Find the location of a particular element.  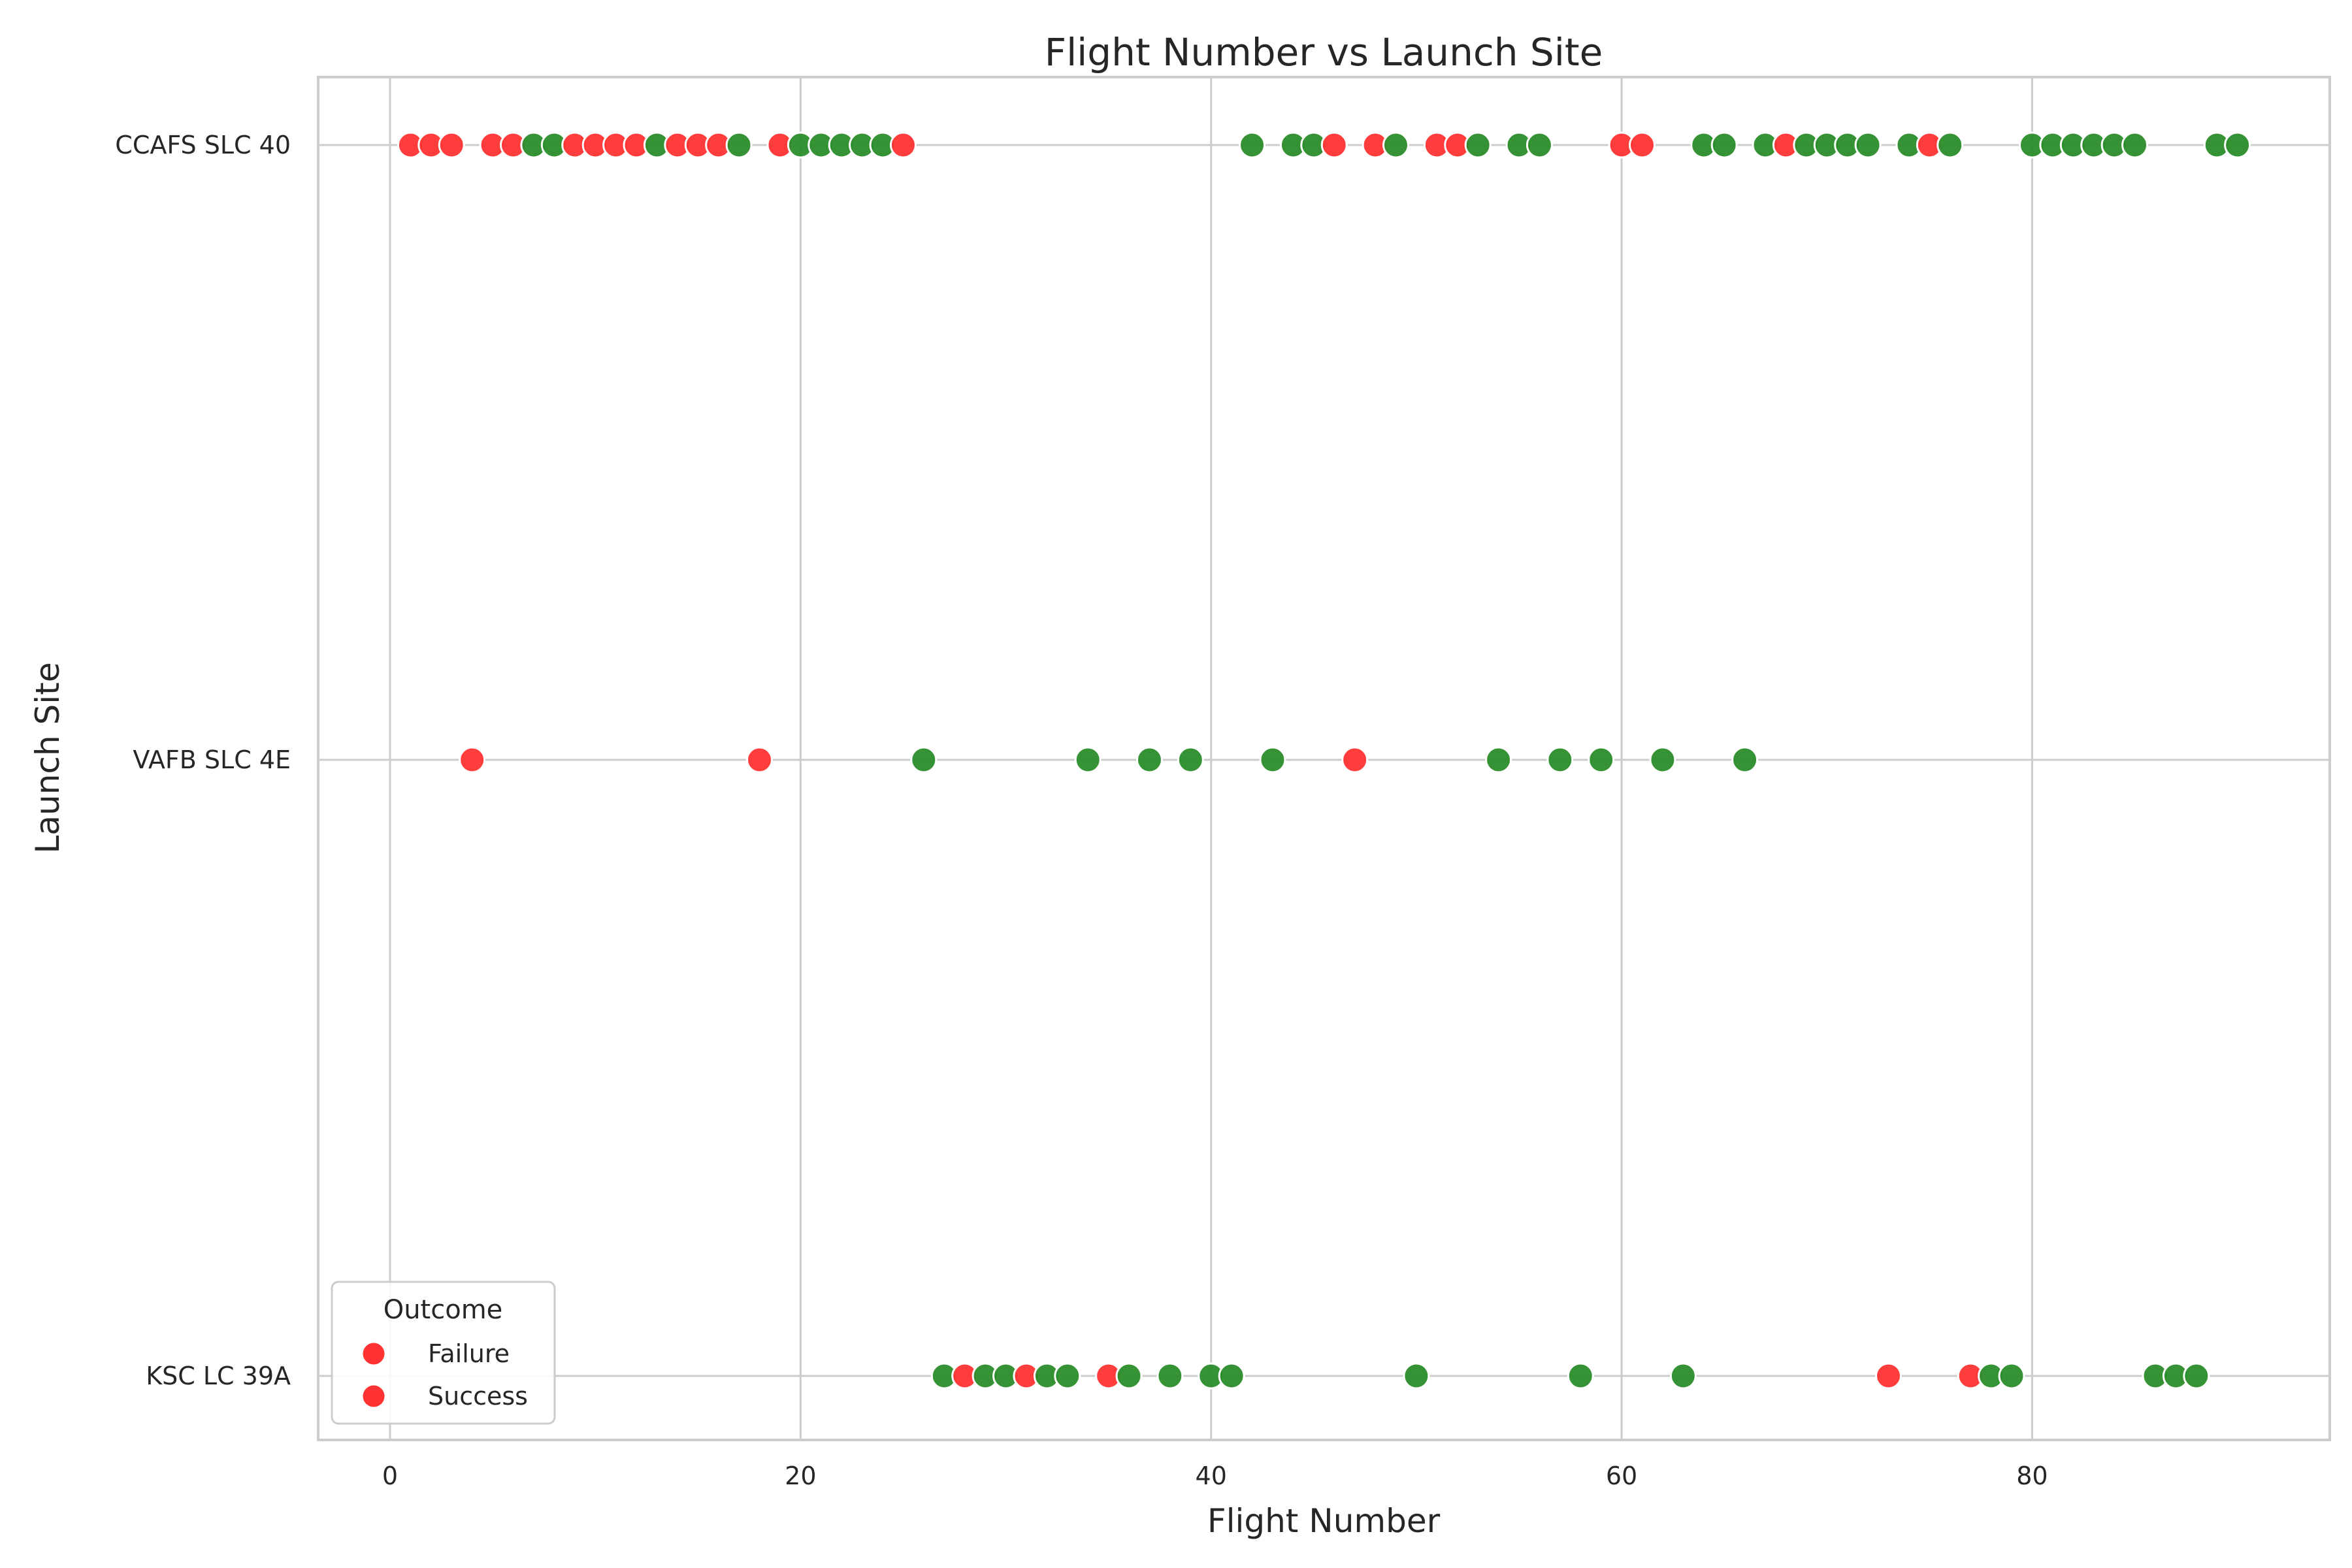

y-tick-label: CCAFS SLC 40 is located at coordinates (203, 145).